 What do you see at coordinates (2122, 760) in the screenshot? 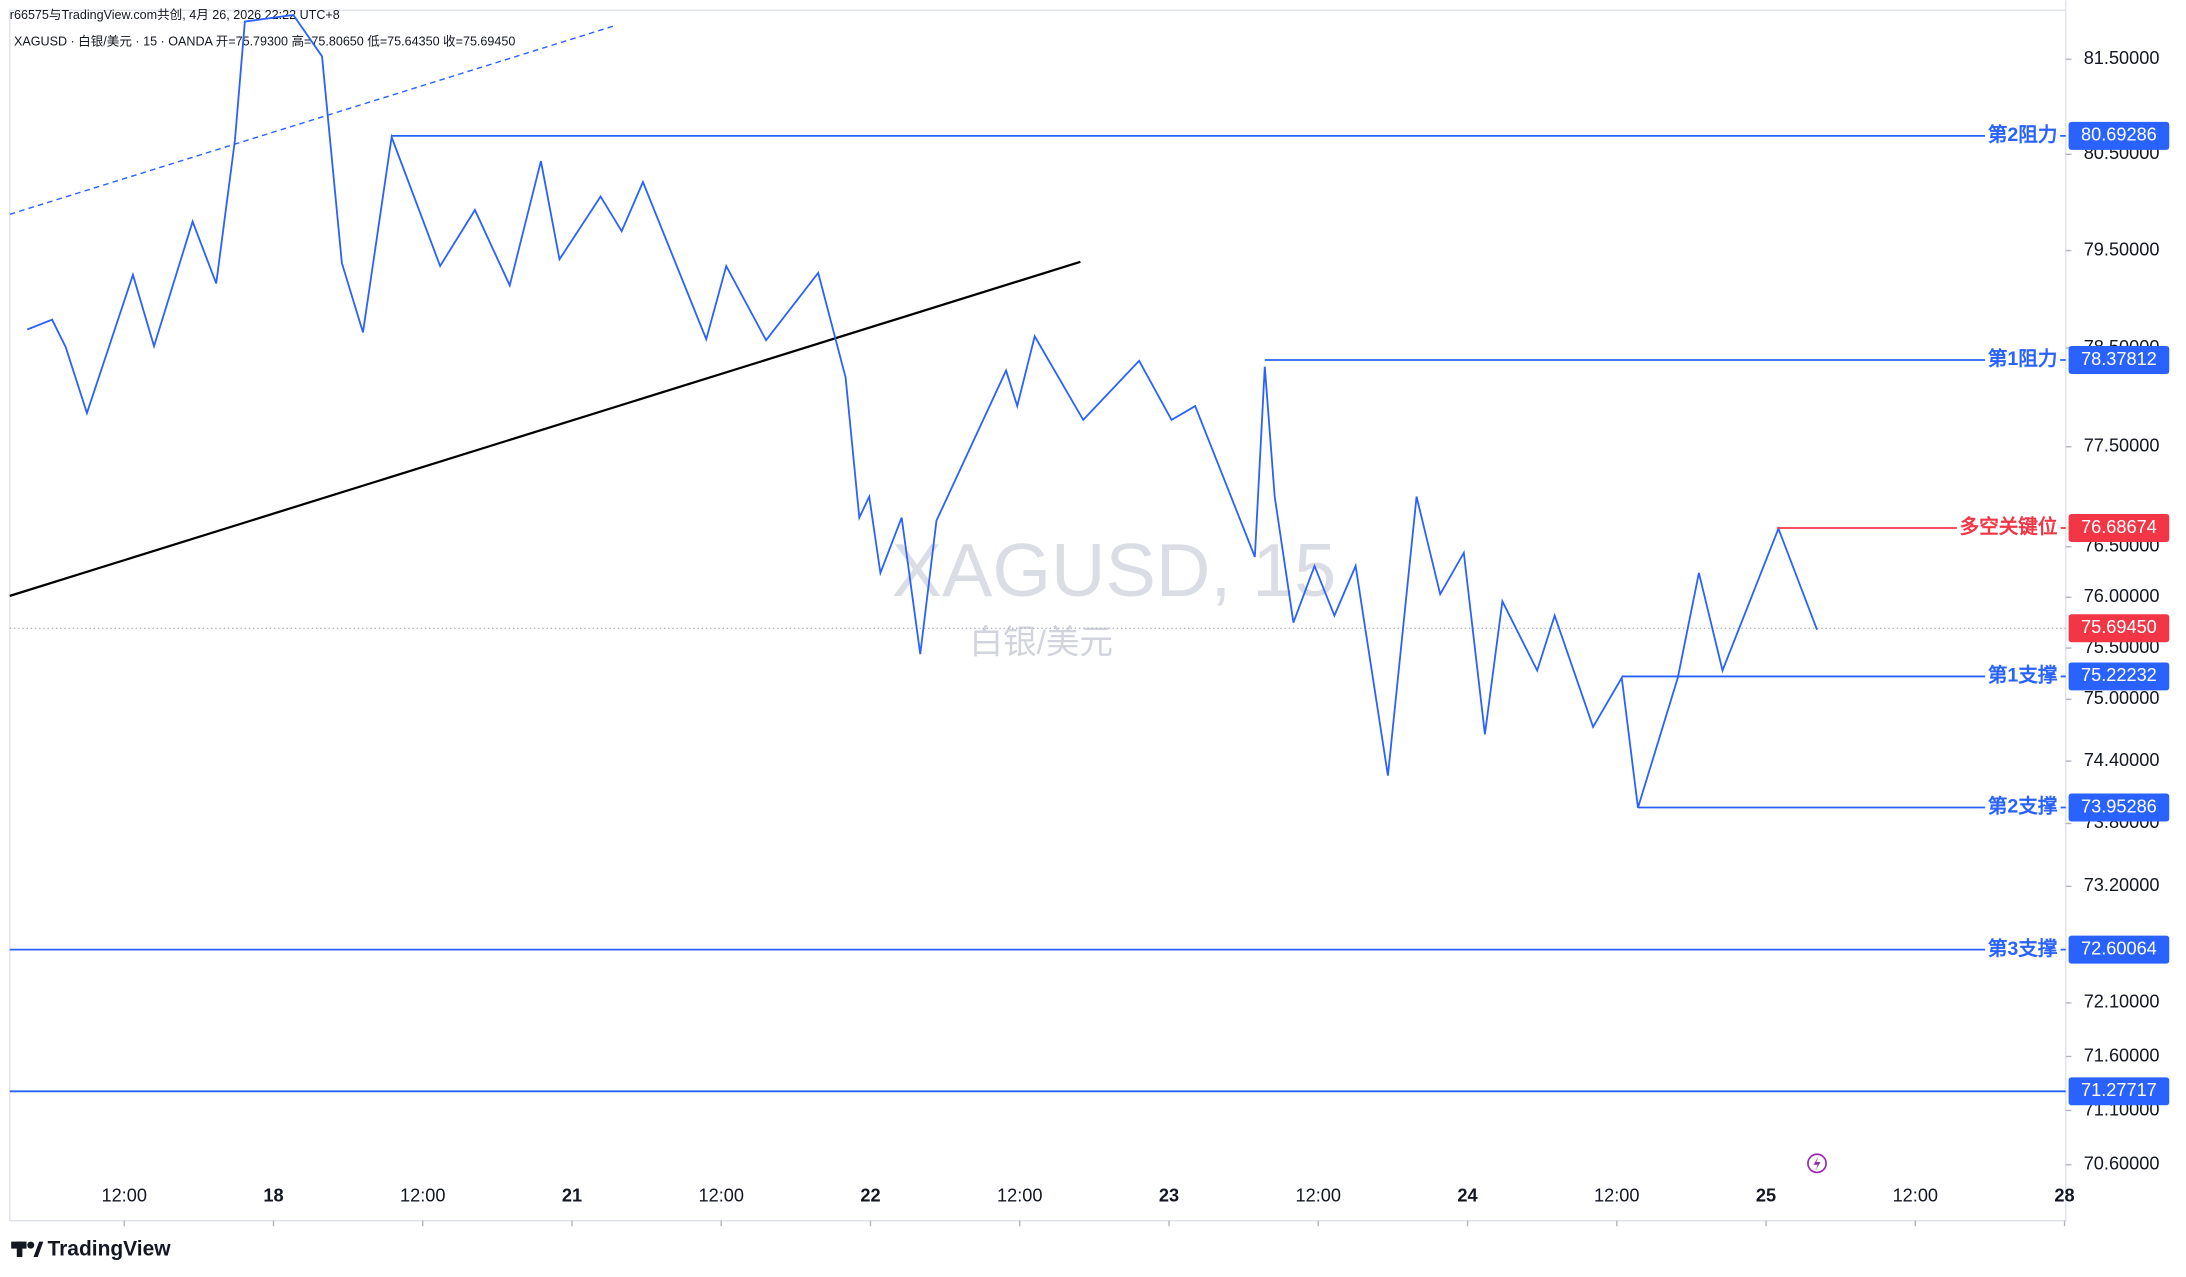
I see `y-tick-label: 74.40000` at bounding box center [2122, 760].